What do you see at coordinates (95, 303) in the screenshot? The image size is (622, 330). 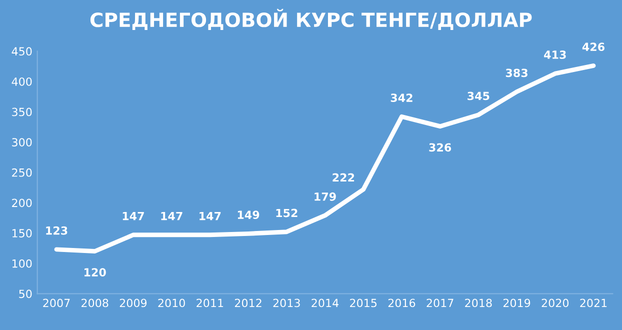 I see `x-tick-label: 2008` at bounding box center [95, 303].